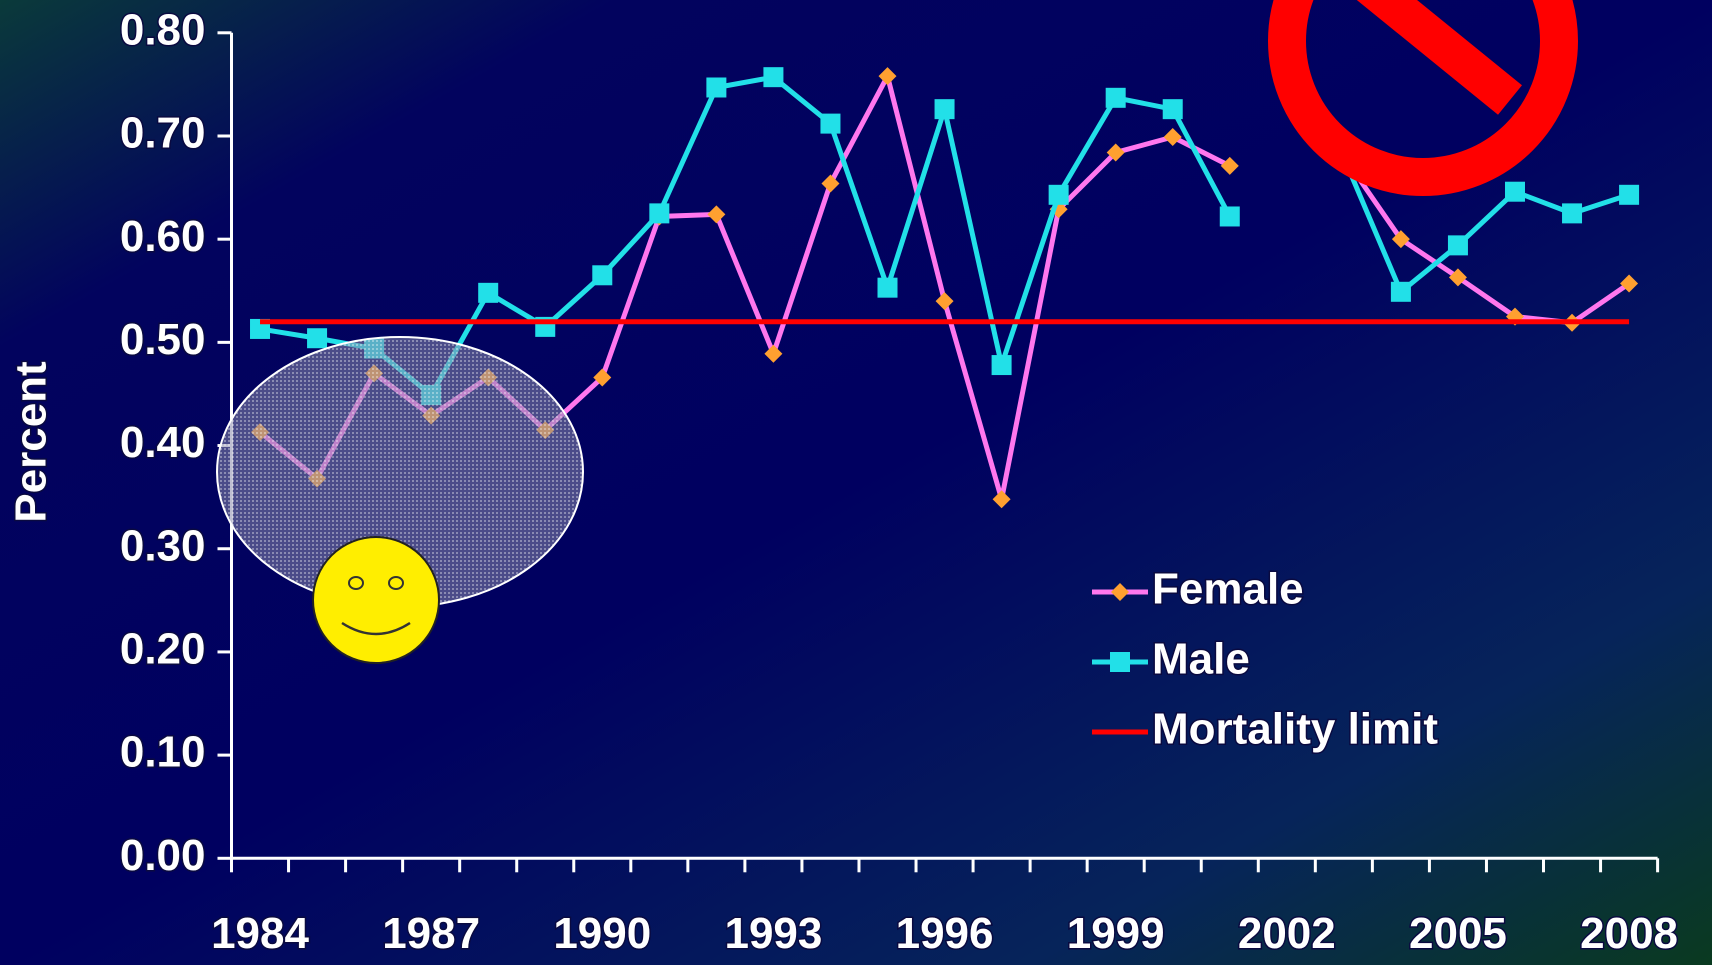  I want to click on y-axis-title: Percent, so click(31, 442).